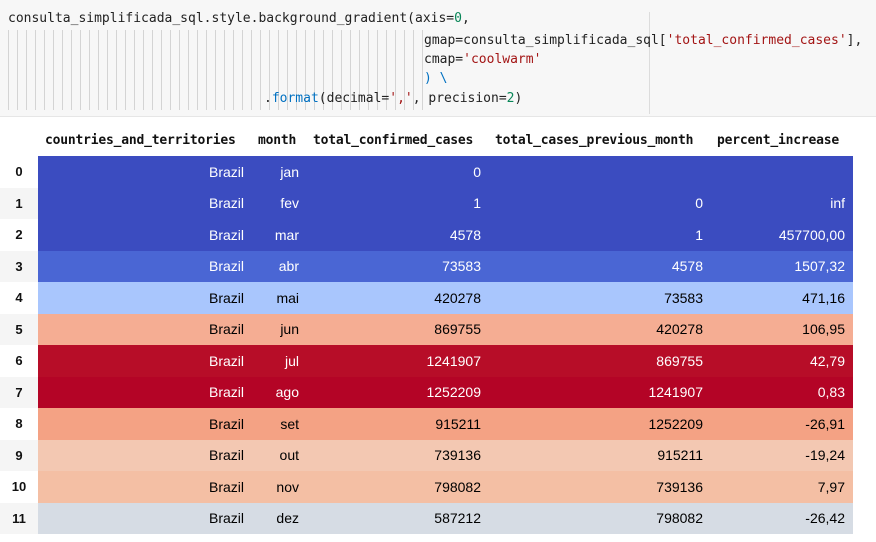 This screenshot has width=876, height=542. Describe the element at coordinates (445, 172) in the screenshot. I see `row-cells: Brazil jan 0` at that location.